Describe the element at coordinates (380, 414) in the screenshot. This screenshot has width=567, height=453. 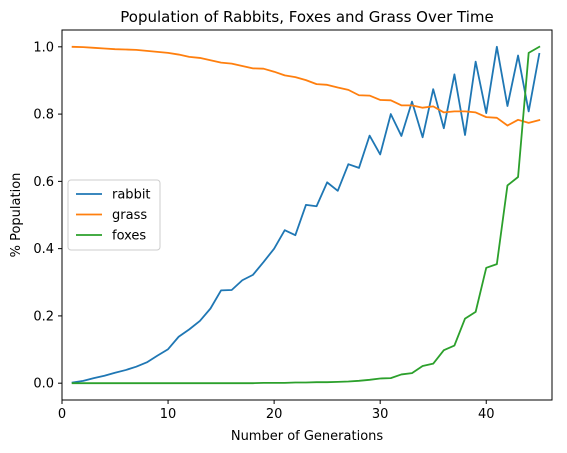
I see `x-tick-label: 30` at that location.